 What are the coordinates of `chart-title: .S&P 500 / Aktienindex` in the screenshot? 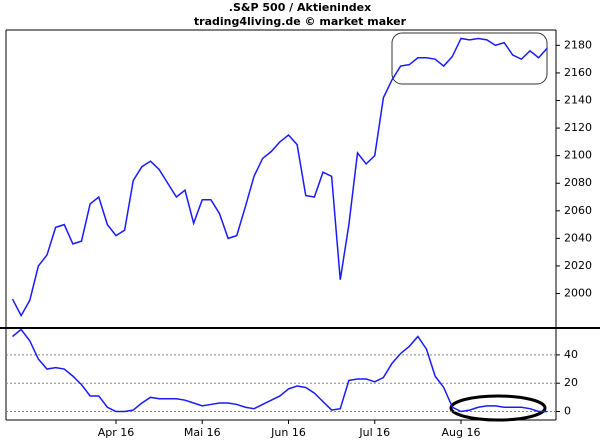 It's located at (300, 7).